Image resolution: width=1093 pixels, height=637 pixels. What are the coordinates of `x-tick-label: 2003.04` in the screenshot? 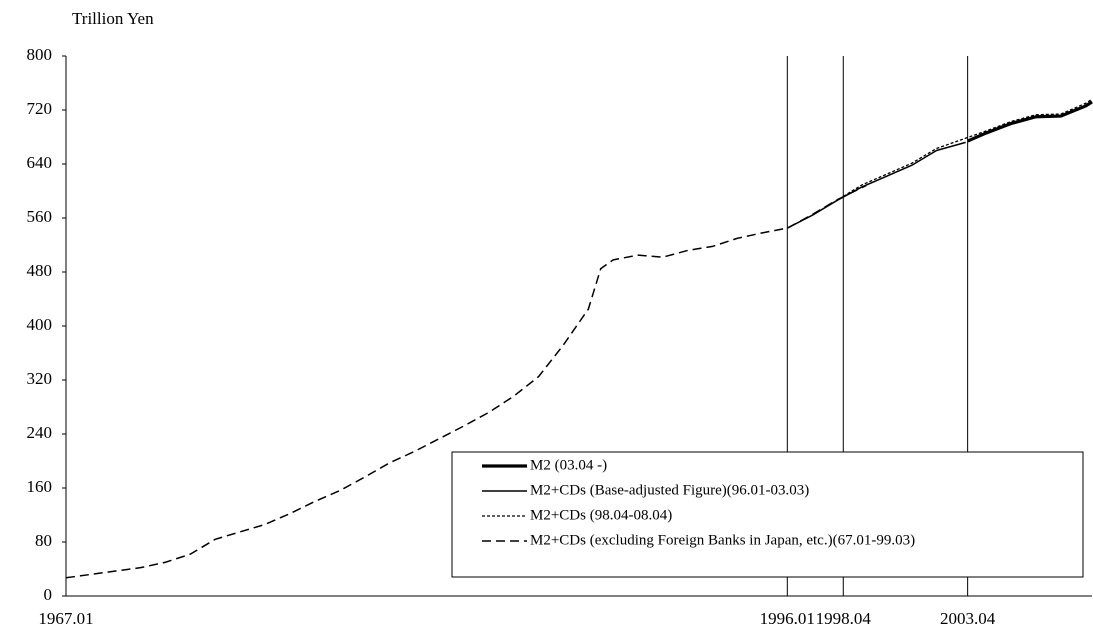 It's located at (968, 618).